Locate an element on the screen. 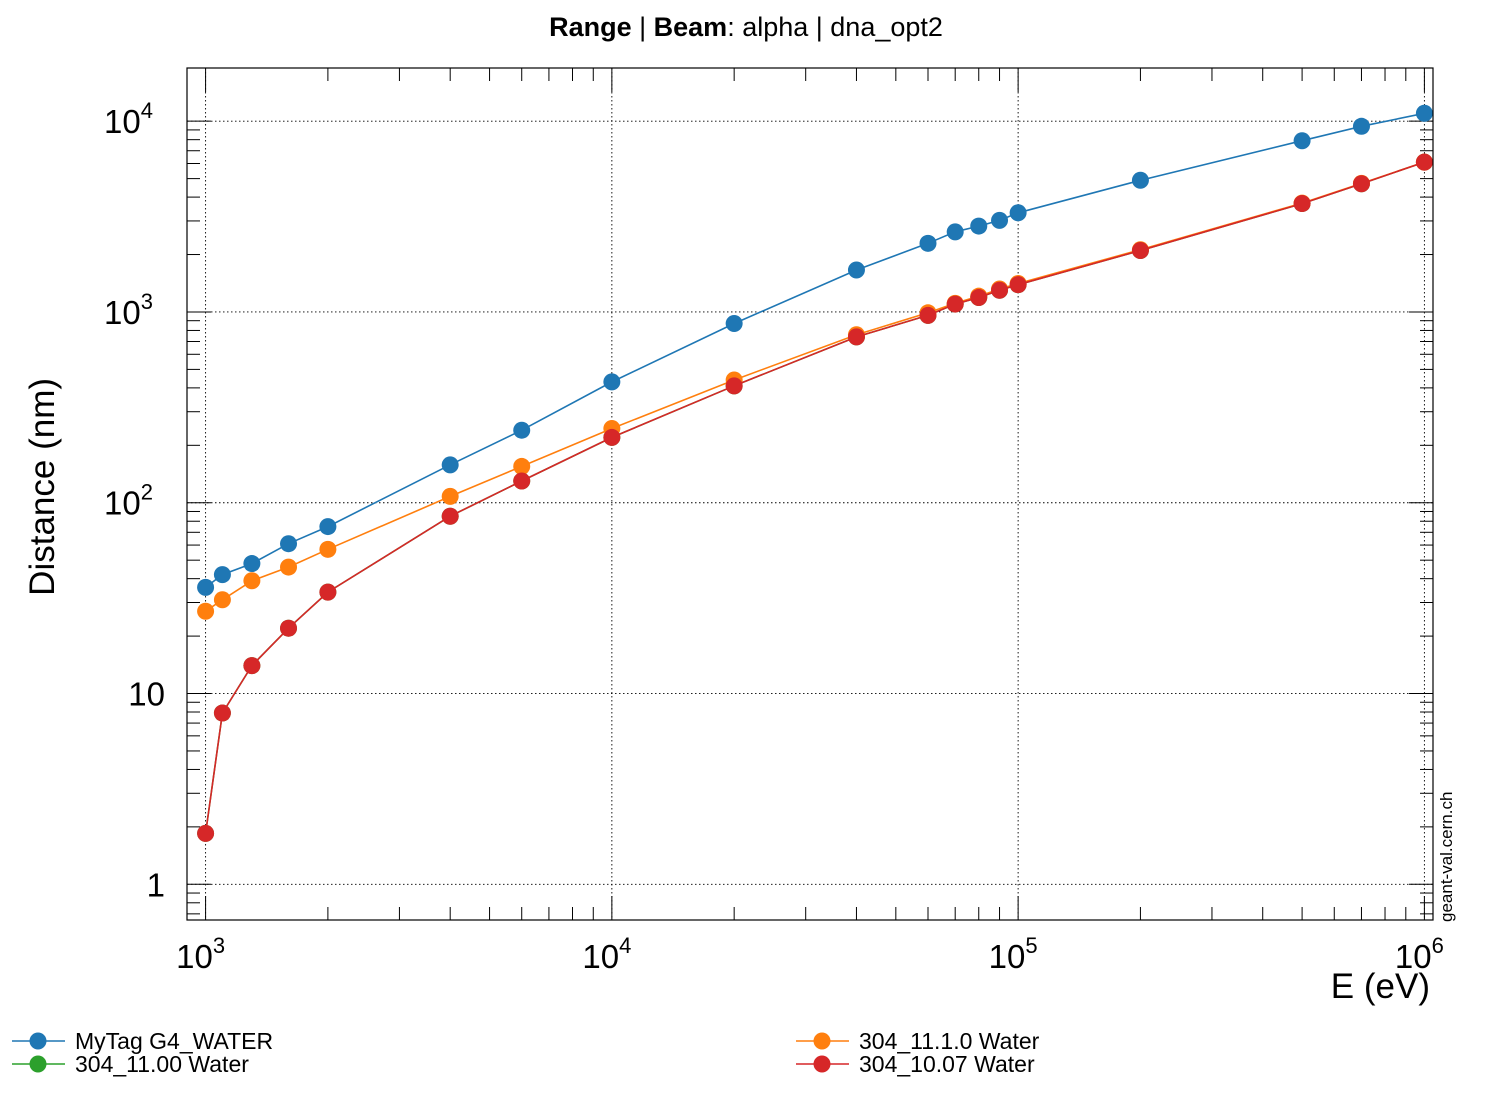  x-tick-label: 10³ is located at coordinates (200, 954).